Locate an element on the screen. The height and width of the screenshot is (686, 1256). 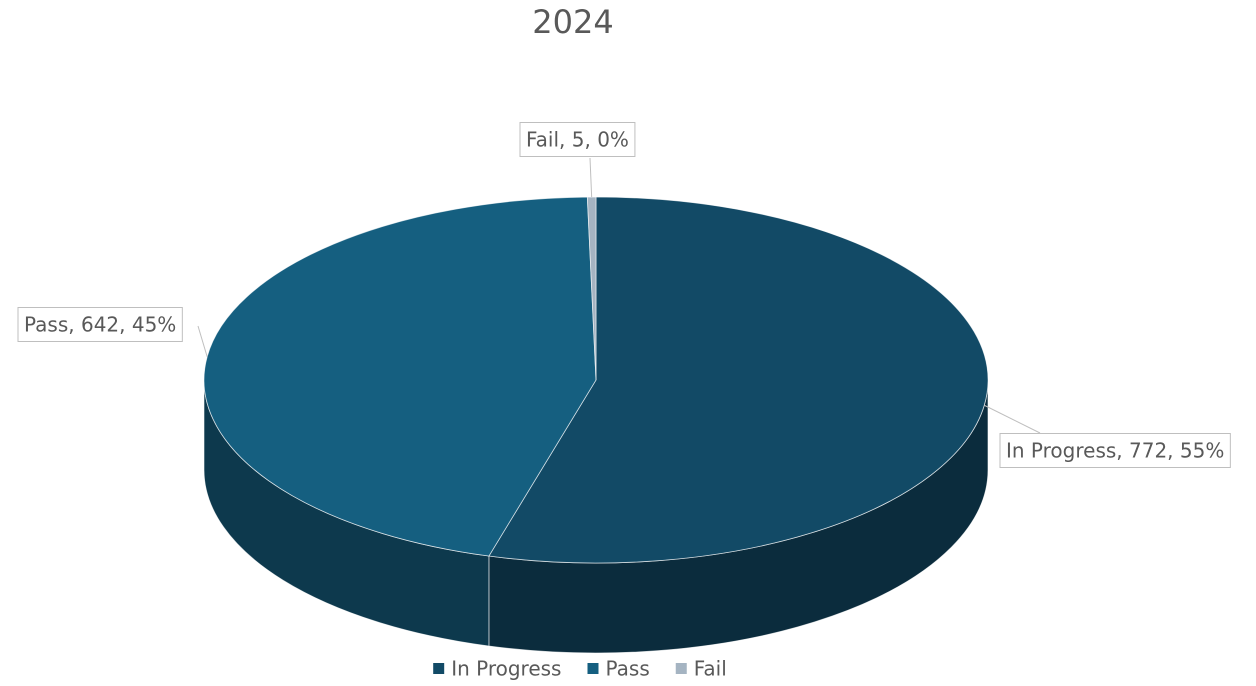
slice is located at coordinates (591, 288).